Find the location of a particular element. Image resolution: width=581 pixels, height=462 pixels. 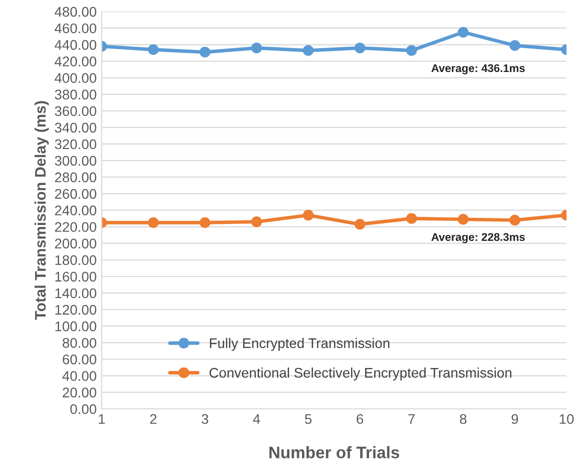

y-tick-label: 320.00 is located at coordinates (75, 144).